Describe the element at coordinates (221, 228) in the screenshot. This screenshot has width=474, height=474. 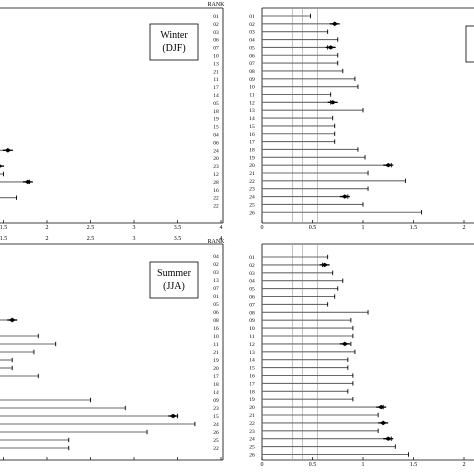
I see `x-tick-label: 4` at that location.